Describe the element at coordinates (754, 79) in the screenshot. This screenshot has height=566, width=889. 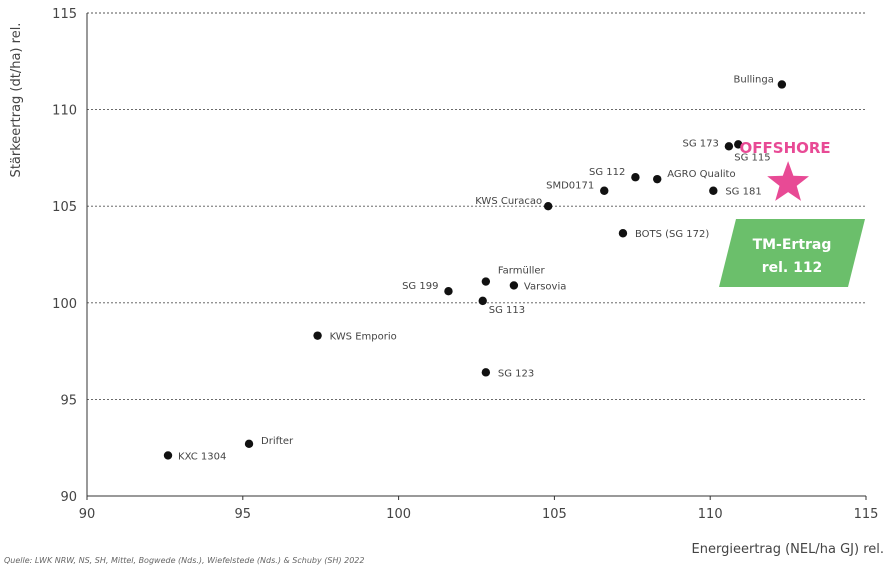
I see `point-label: Bullinga` at that location.